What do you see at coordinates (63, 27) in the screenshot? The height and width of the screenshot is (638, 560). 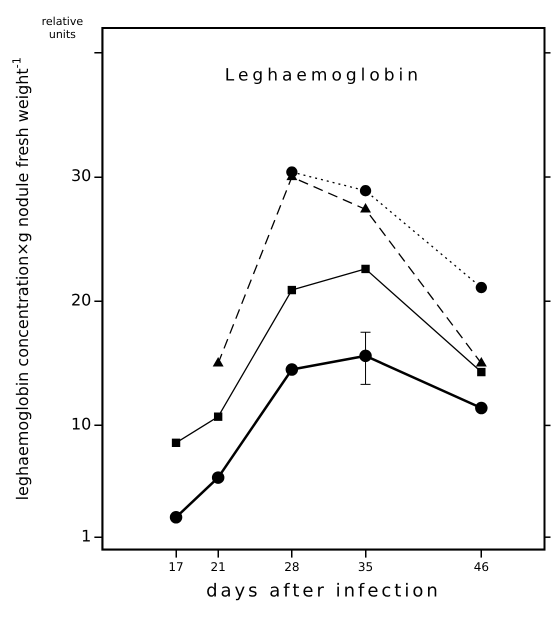 I see `text: relative units` at bounding box center [63, 27].